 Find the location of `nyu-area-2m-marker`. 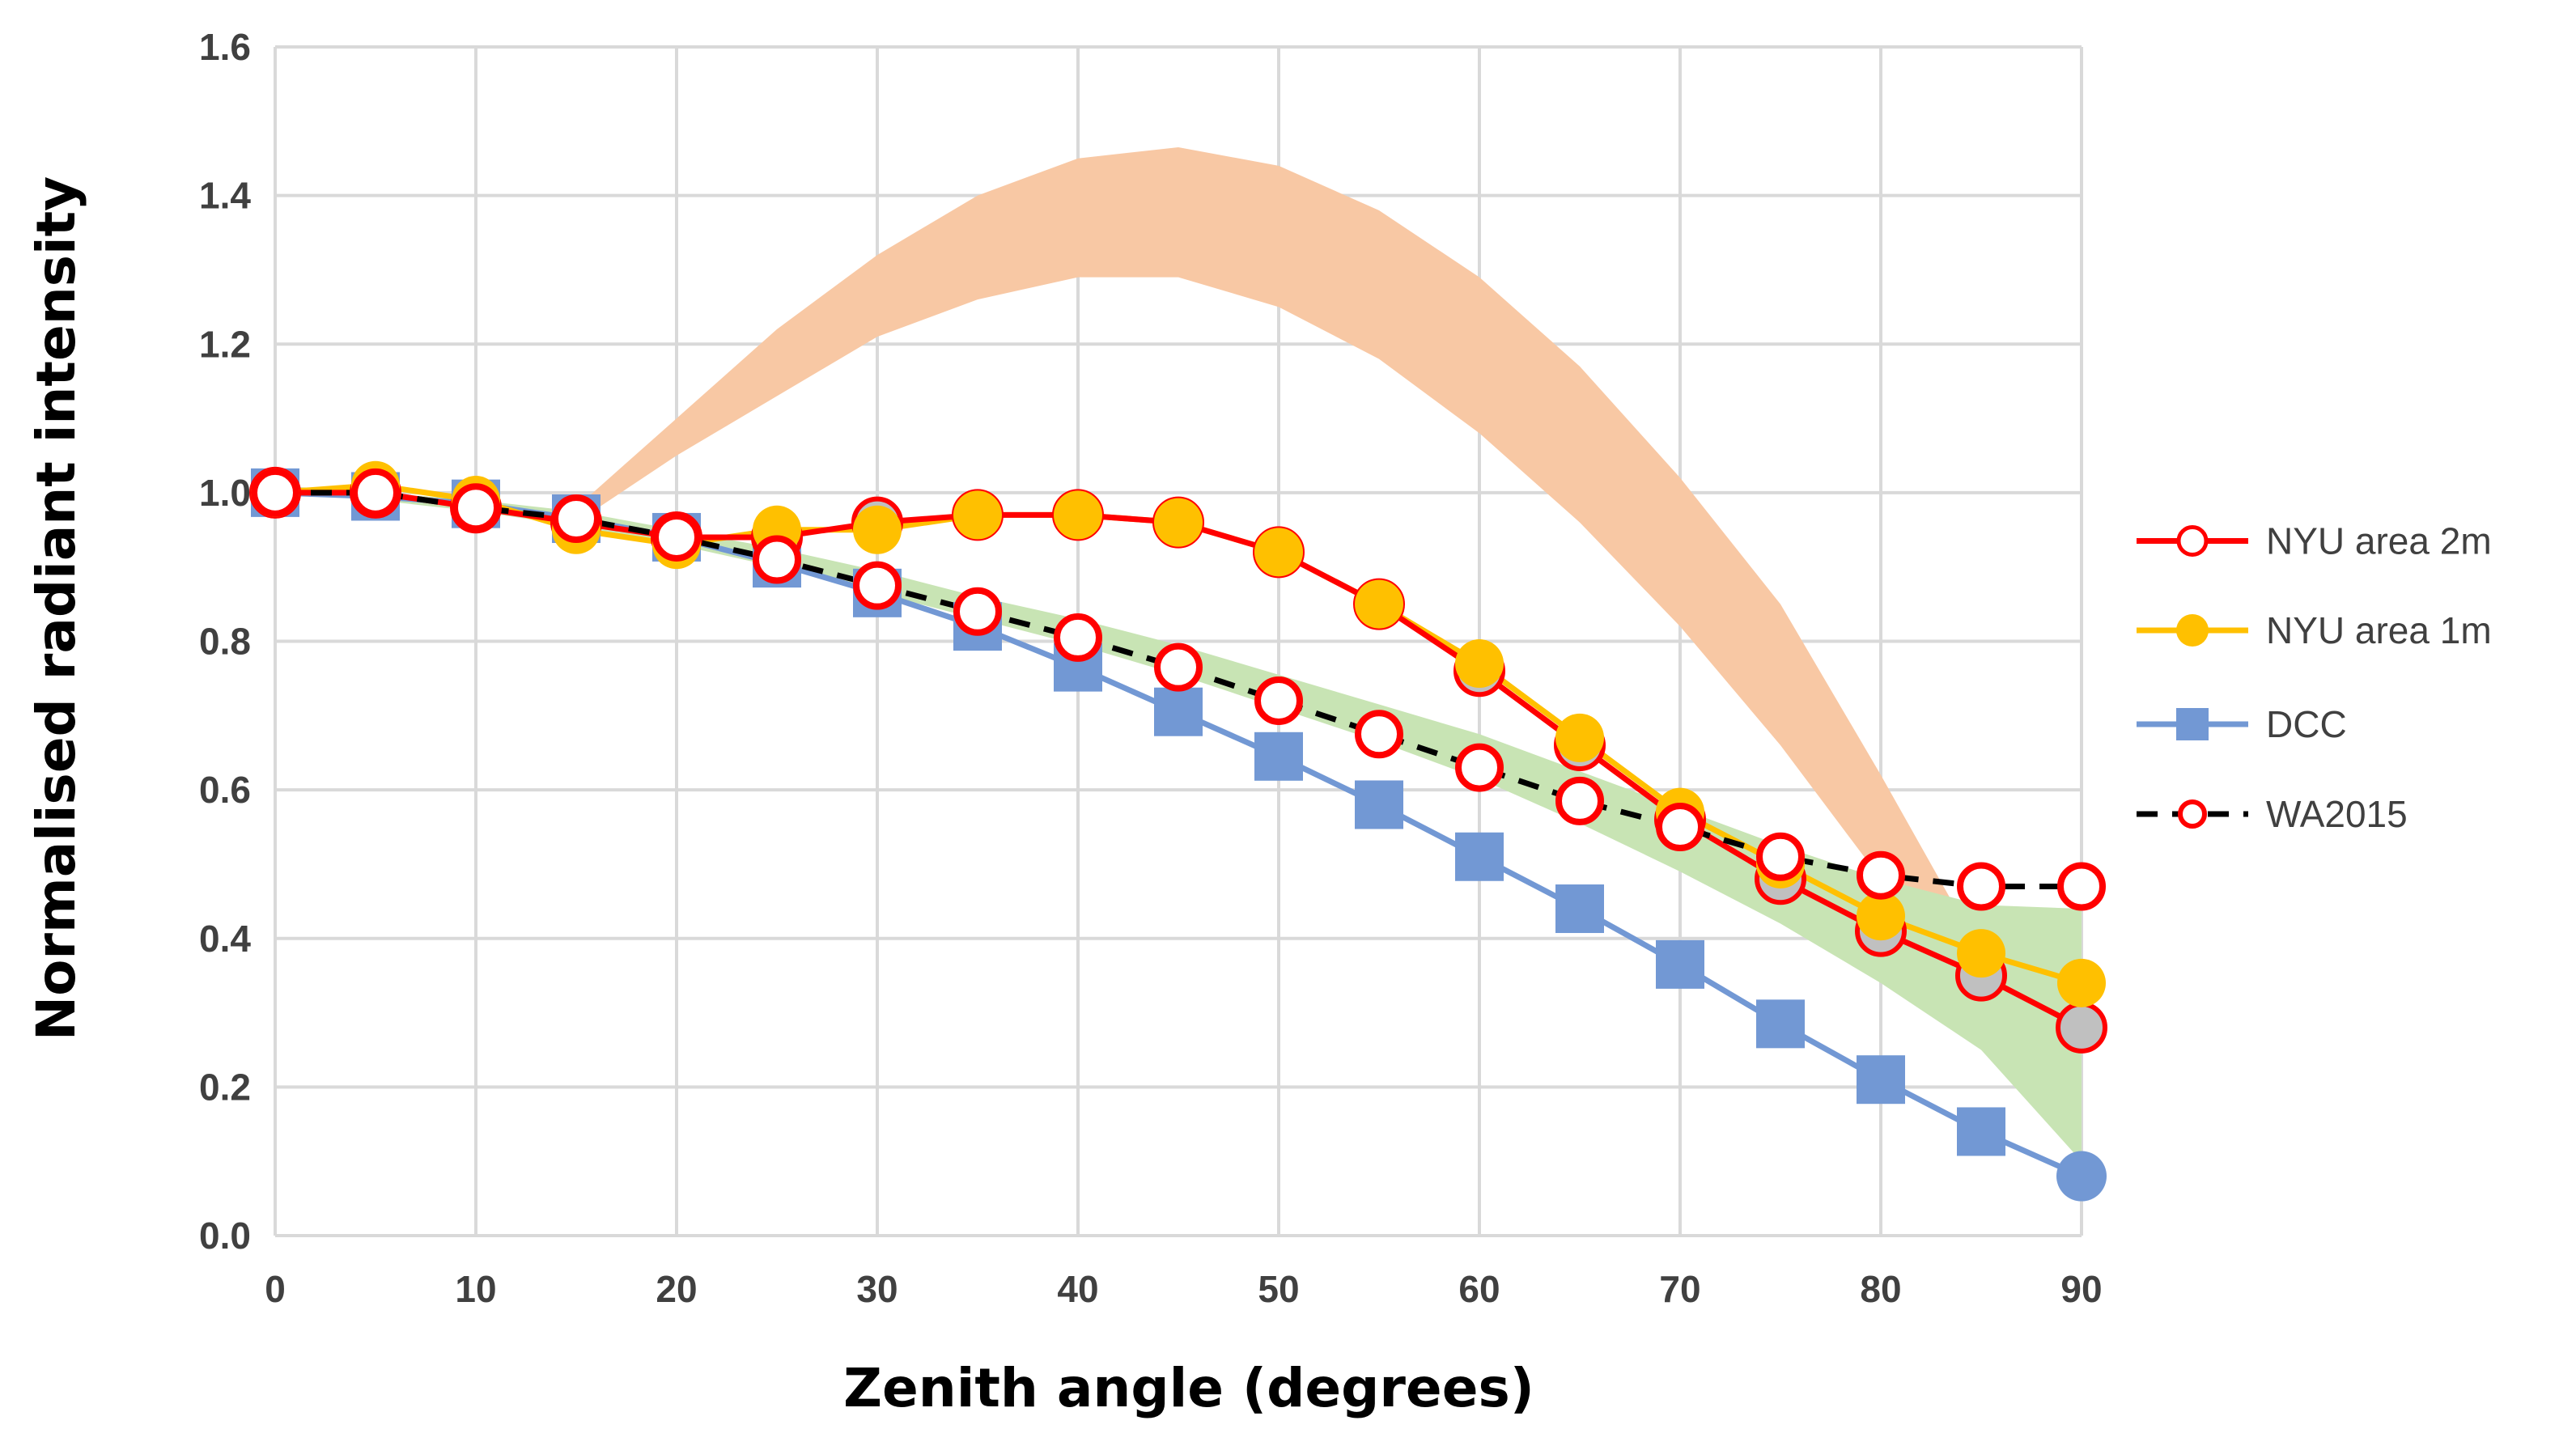

nyu-area-2m-marker is located at coordinates (2081, 1027).